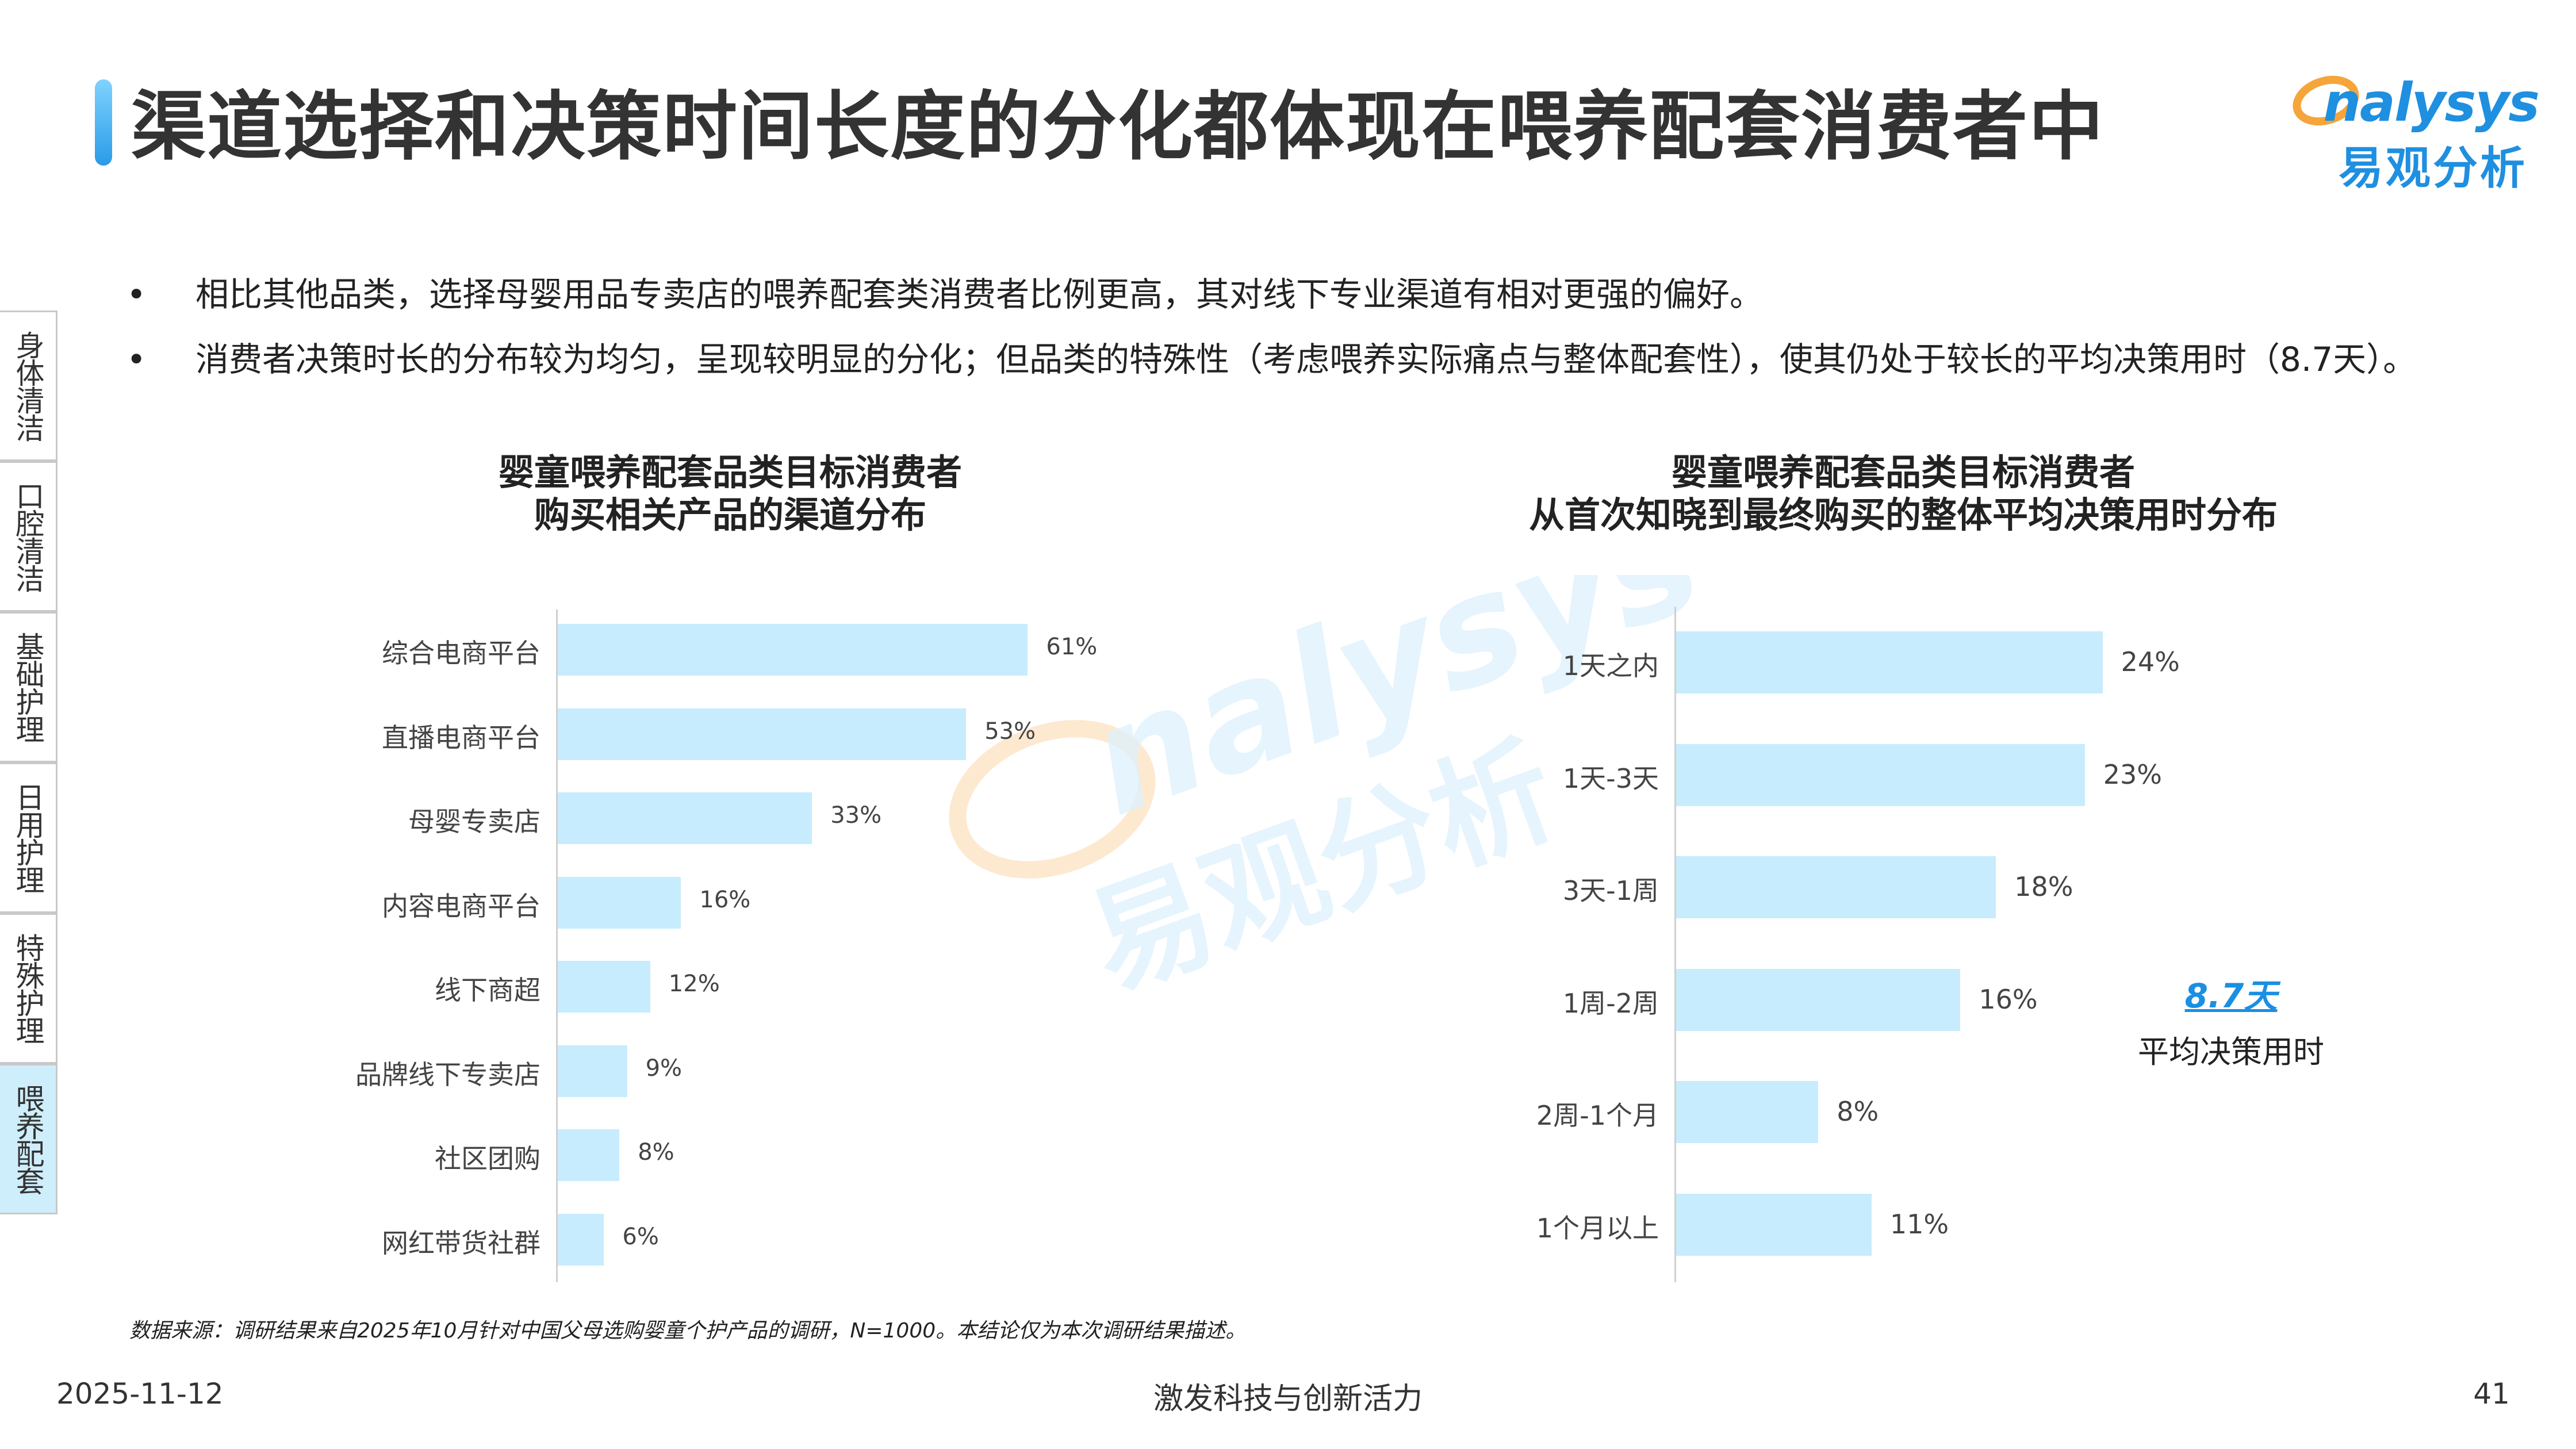  What do you see at coordinates (1610, 1003) in the screenshot?
I see `category-label: 1周-2周` at bounding box center [1610, 1003].